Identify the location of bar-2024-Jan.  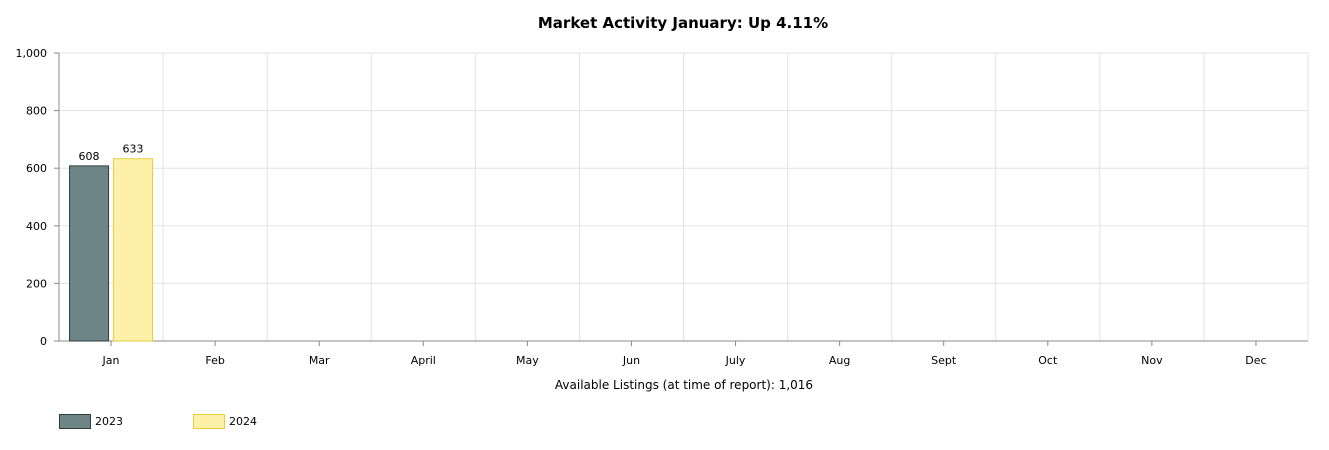
(133, 250).